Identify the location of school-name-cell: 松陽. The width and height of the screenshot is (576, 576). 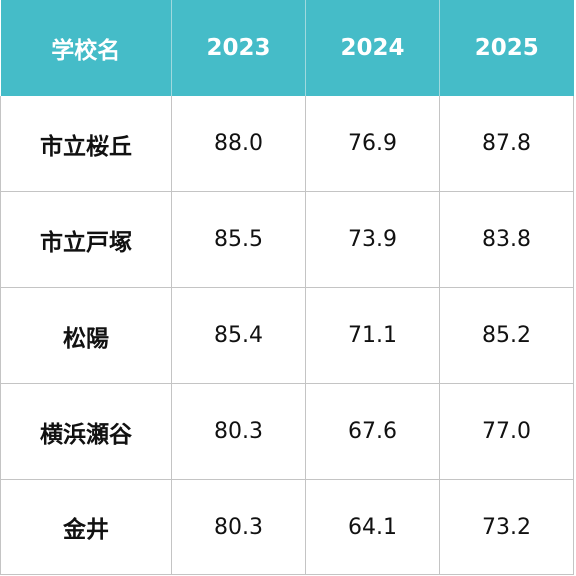
(86, 335).